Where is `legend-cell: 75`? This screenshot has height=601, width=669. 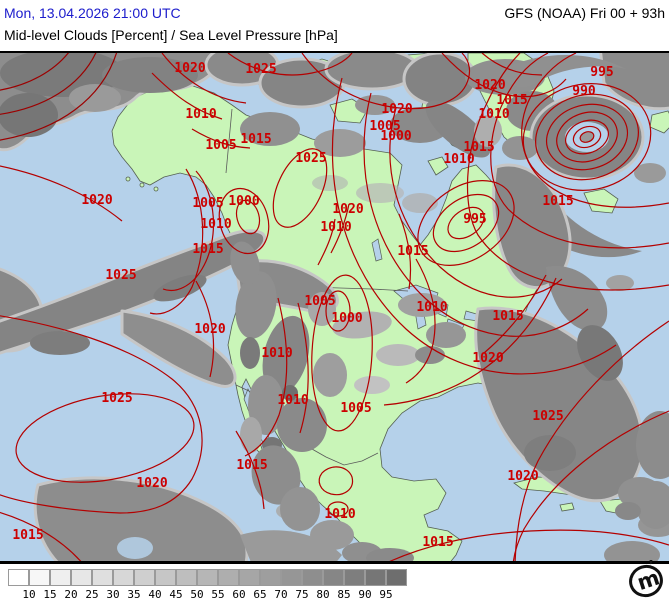
legend-cell: 75 is located at coordinates (295, 585).